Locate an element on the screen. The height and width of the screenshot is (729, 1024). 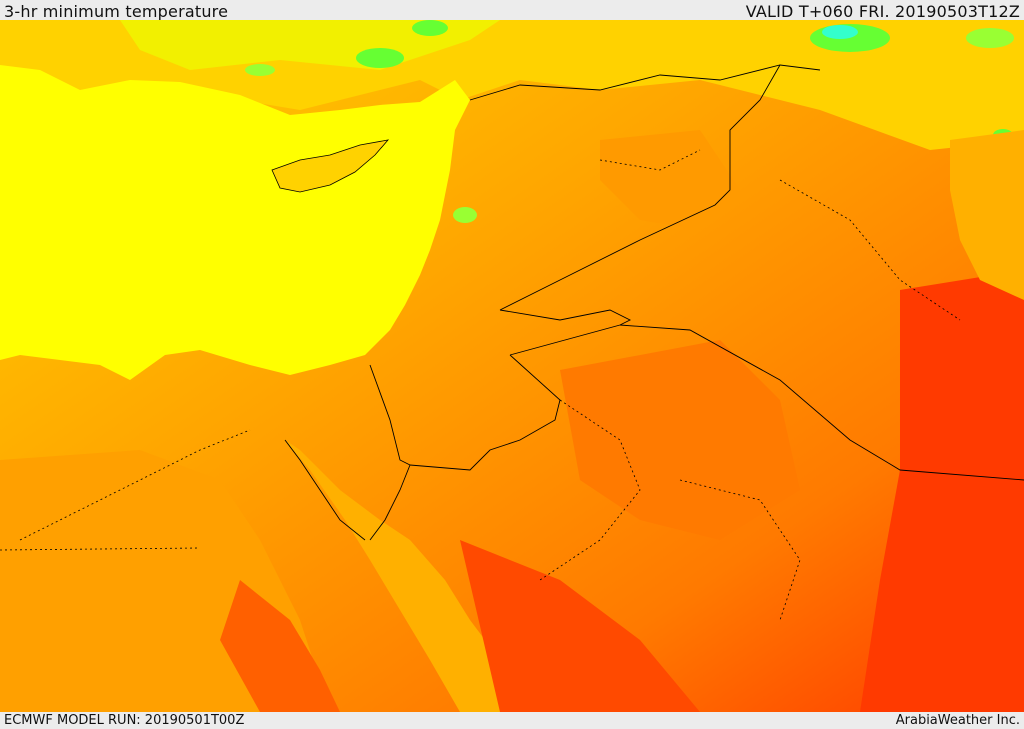
cyprus-island is located at coordinates (330, 166).